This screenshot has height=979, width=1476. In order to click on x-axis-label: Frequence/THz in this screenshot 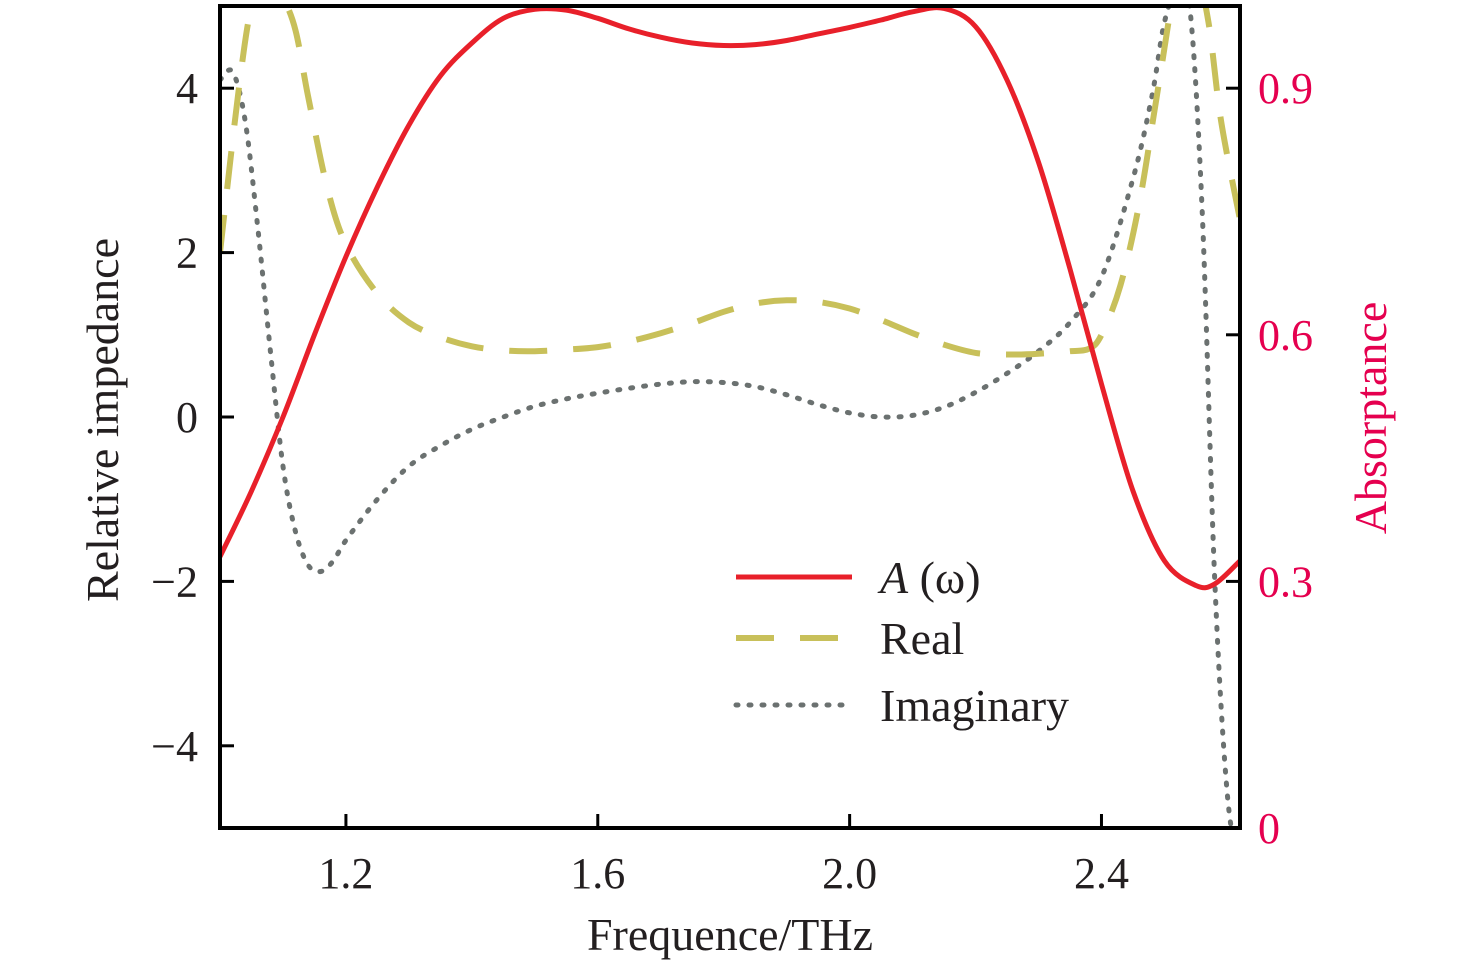, I will do `click(730, 934)`.